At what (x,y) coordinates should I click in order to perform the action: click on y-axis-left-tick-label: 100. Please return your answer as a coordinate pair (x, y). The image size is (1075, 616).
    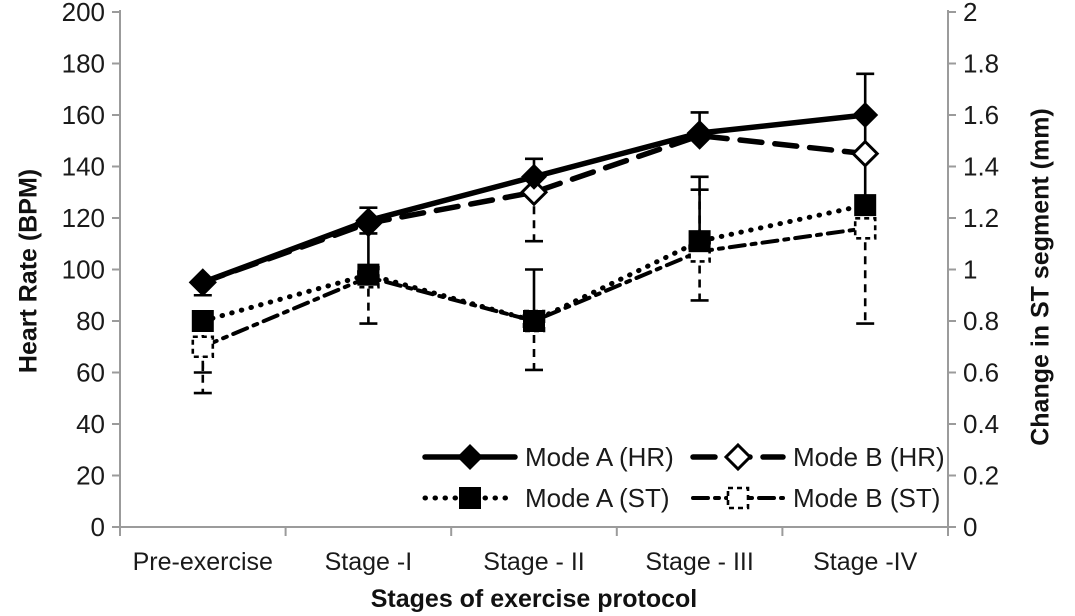
    Looking at the image, I should click on (83, 270).